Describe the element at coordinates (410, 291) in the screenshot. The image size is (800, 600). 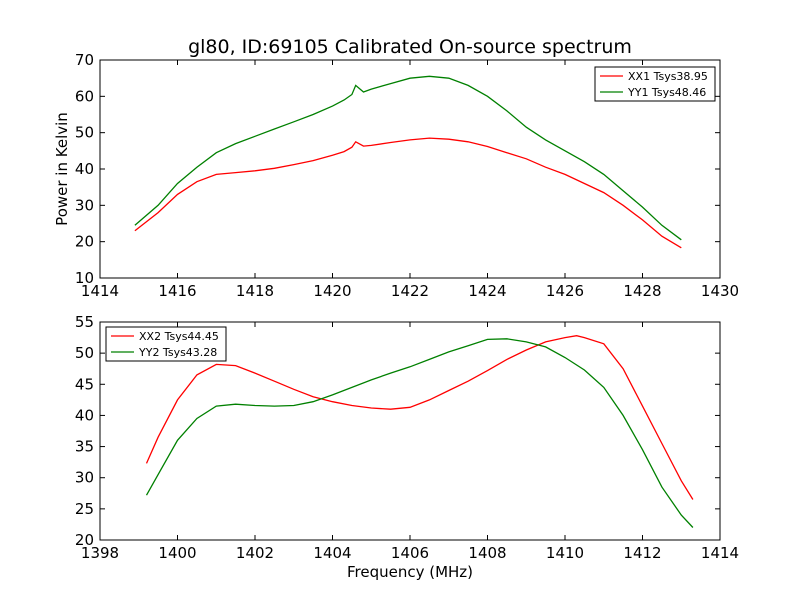
I see `x-tick-label: 1422` at that location.